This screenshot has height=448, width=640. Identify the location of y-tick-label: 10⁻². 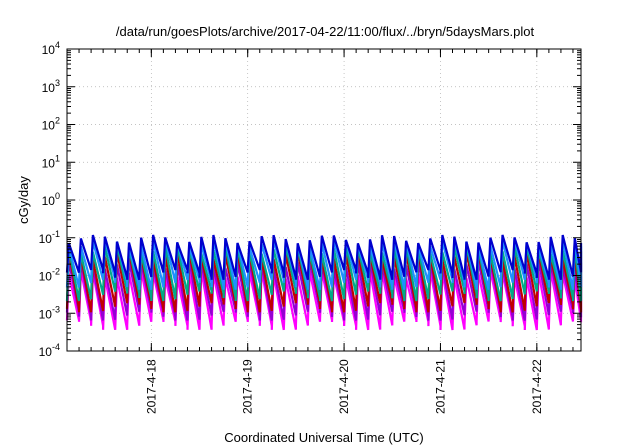
(49, 275).